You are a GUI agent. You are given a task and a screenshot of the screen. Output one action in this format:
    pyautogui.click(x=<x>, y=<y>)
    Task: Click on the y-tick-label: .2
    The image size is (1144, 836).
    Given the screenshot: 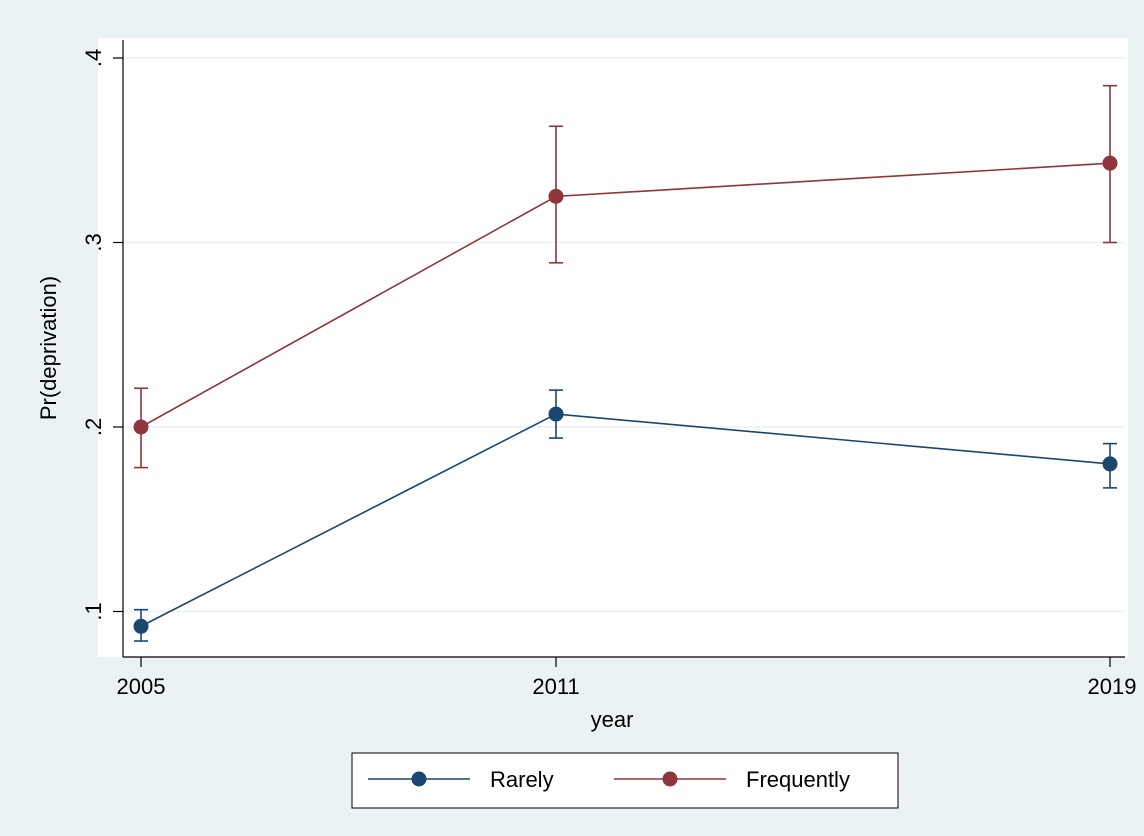 What is the action you would take?
    pyautogui.click(x=93, y=427)
    